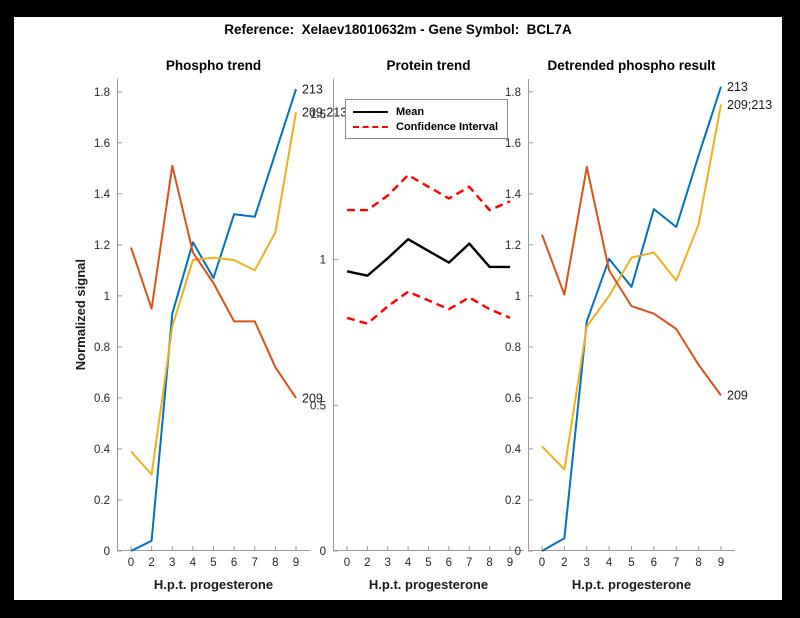 The image size is (800, 618). I want to click on legend-label: Mean, so click(410, 111).